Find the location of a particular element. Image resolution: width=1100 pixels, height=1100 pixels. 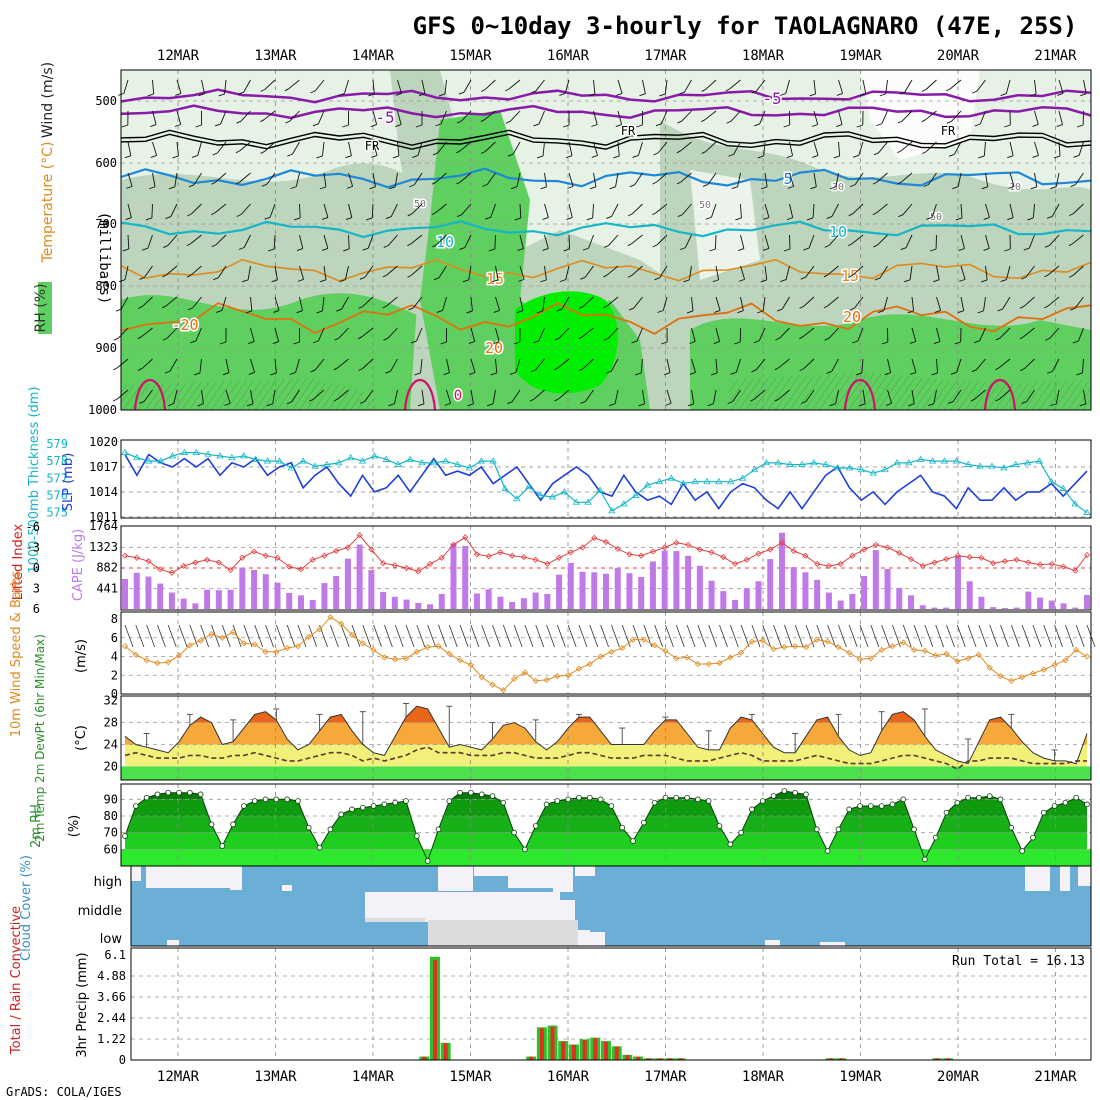

y-tick-label: 1014 is located at coordinates (103, 492).